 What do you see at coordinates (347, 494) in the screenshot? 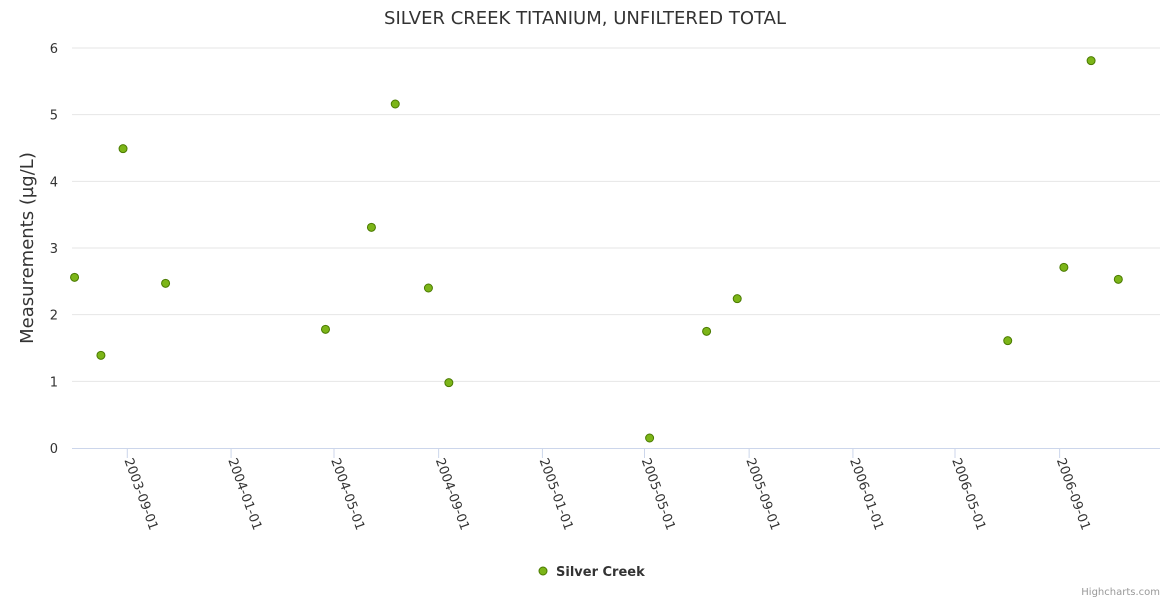
I see `x-tick-label: 2004-05-01` at bounding box center [347, 494].